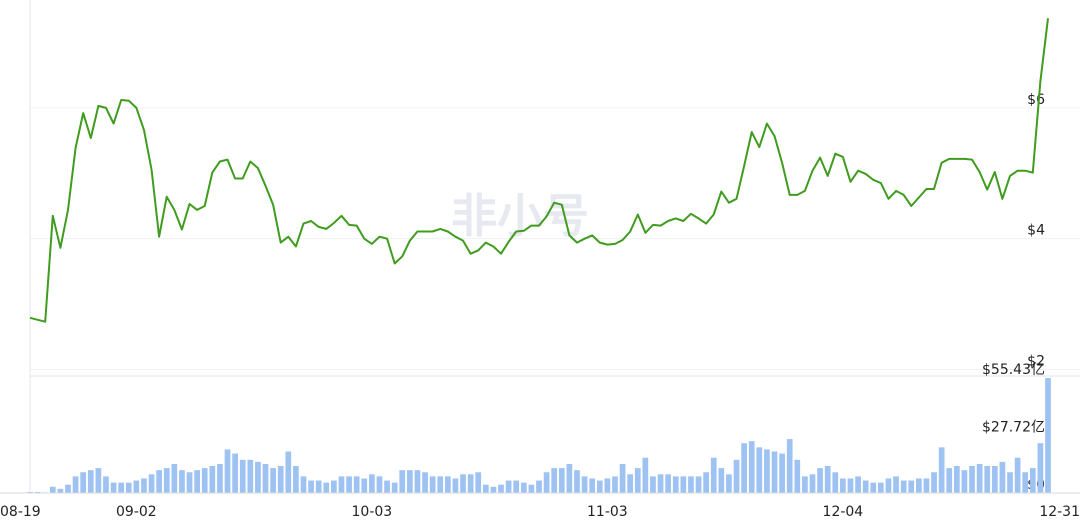  Describe the element at coordinates (1013, 427) in the screenshot. I see `y-tick-label: $27.72亿` at that location.